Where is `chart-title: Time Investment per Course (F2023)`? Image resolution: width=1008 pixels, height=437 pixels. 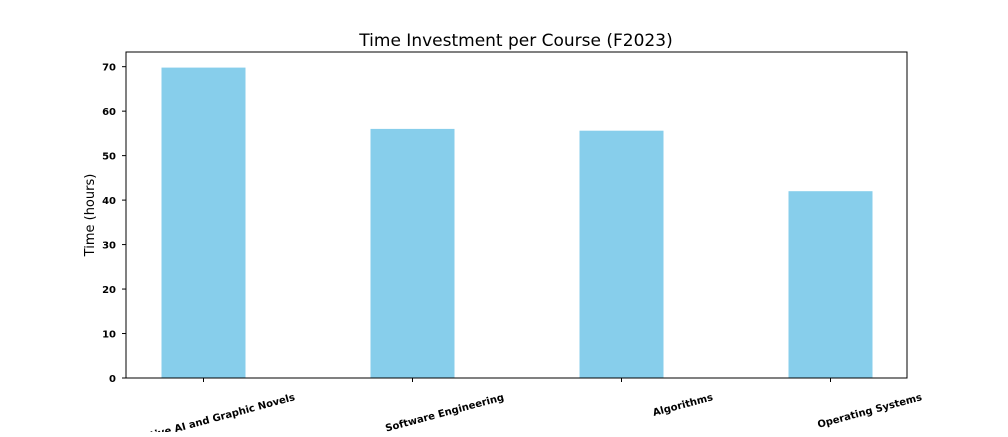
chart-title: Time Investment per Course (F2023) is located at coordinates (515, 41).